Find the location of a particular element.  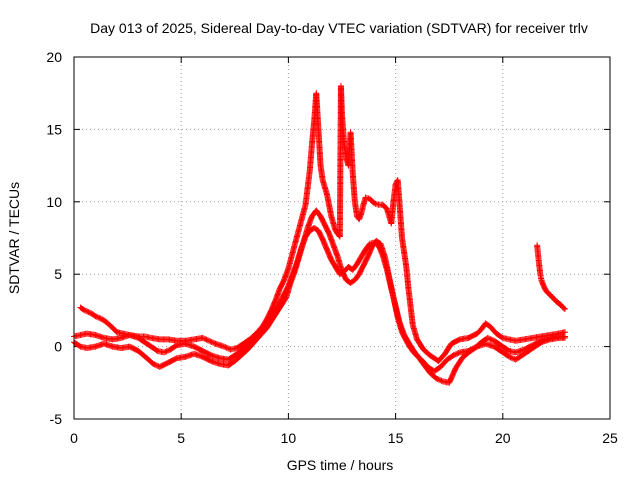

y-tick-label: -5 is located at coordinates (56, 419).